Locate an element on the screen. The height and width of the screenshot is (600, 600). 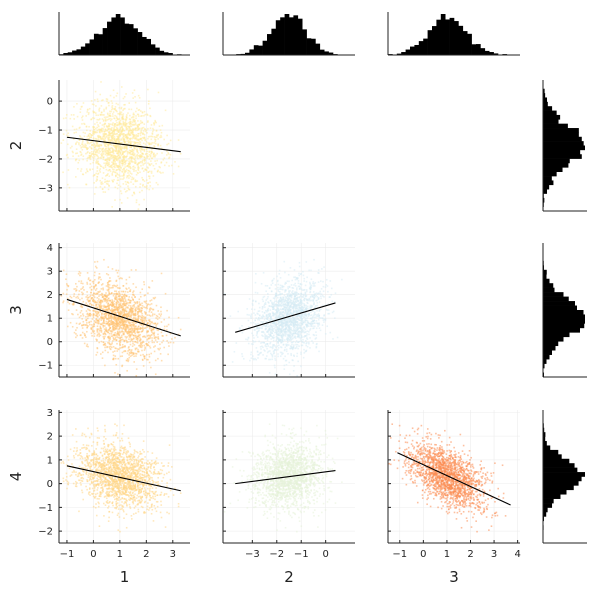
y-tick-label: 0 is located at coordinates (50, 102).